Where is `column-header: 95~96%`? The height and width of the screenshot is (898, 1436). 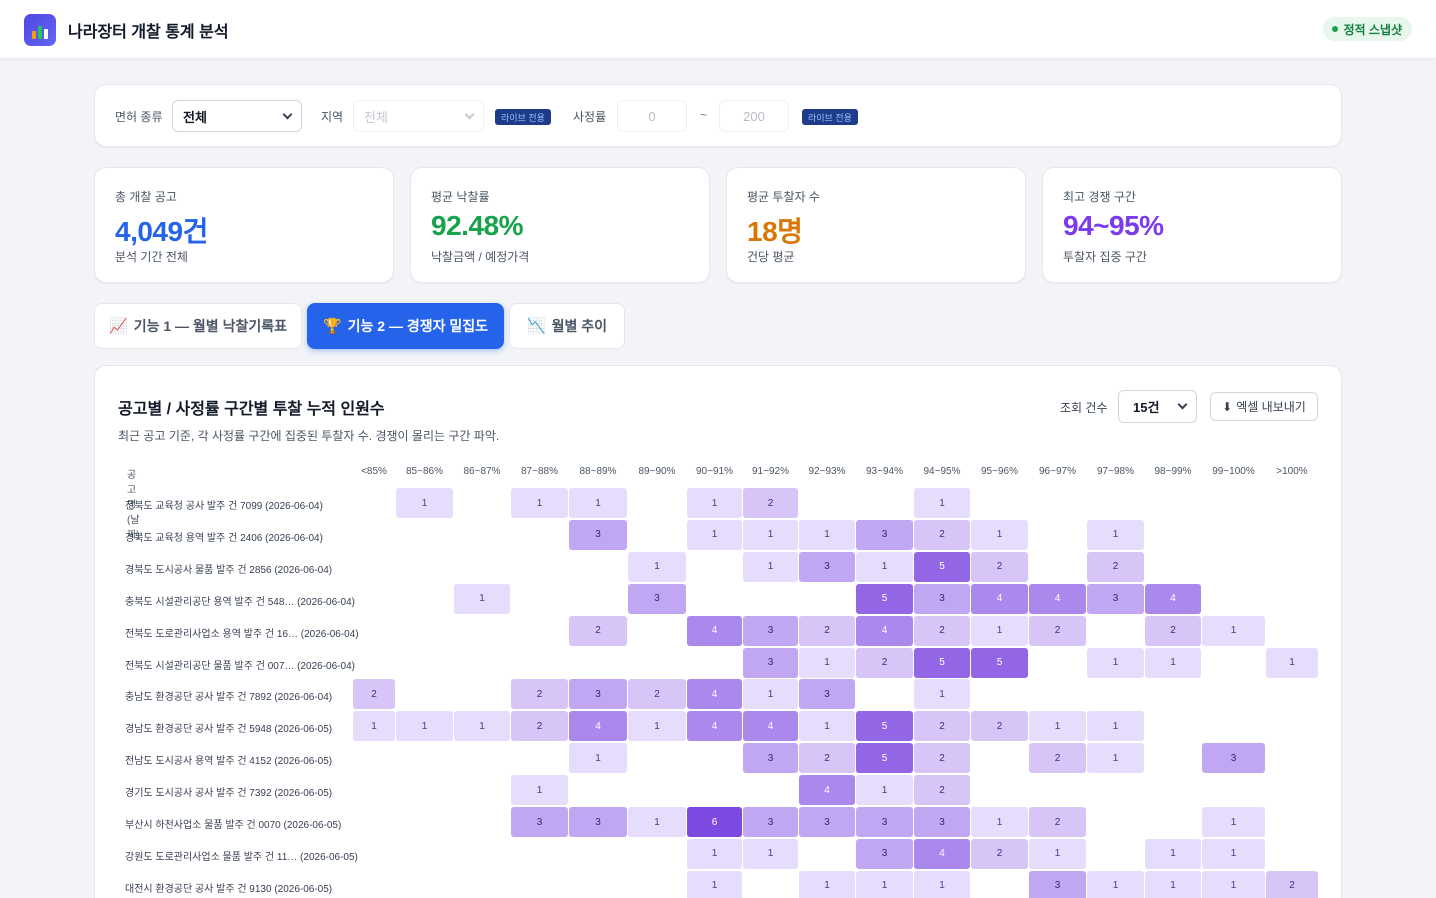 column-header: 95~96% is located at coordinates (999, 471).